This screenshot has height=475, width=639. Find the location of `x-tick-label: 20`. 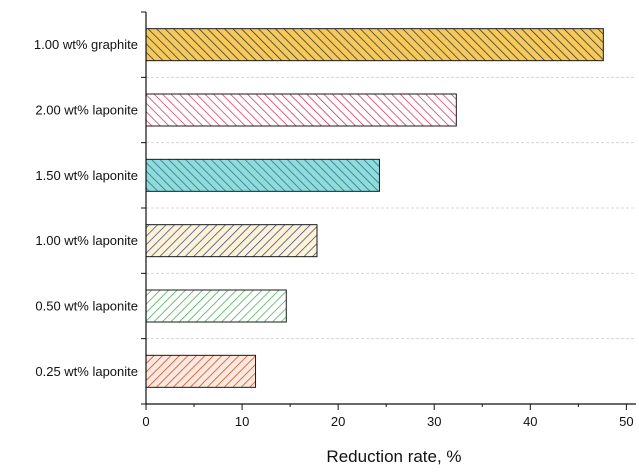

x-tick-label: 20 is located at coordinates (338, 421).